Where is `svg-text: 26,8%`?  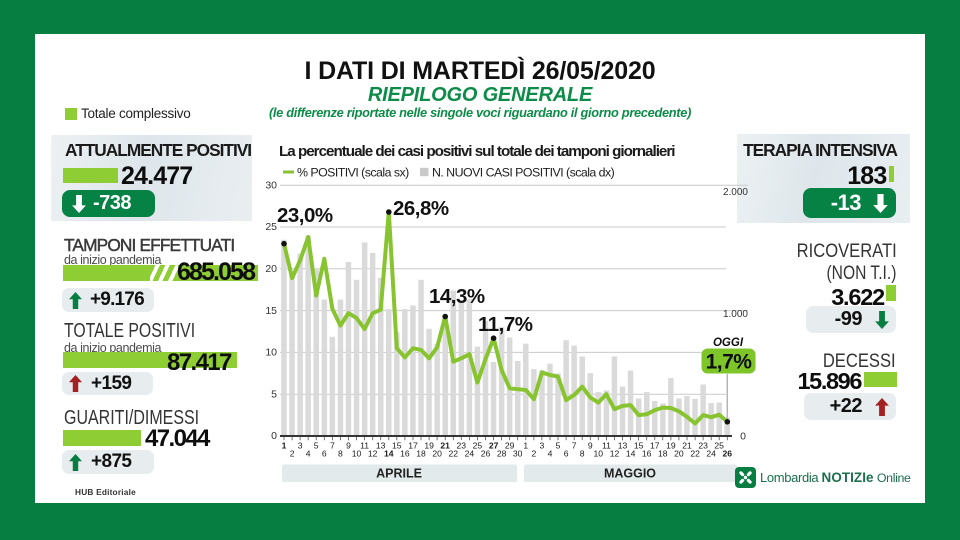
svg-text: 26,8% is located at coordinates (421, 208).